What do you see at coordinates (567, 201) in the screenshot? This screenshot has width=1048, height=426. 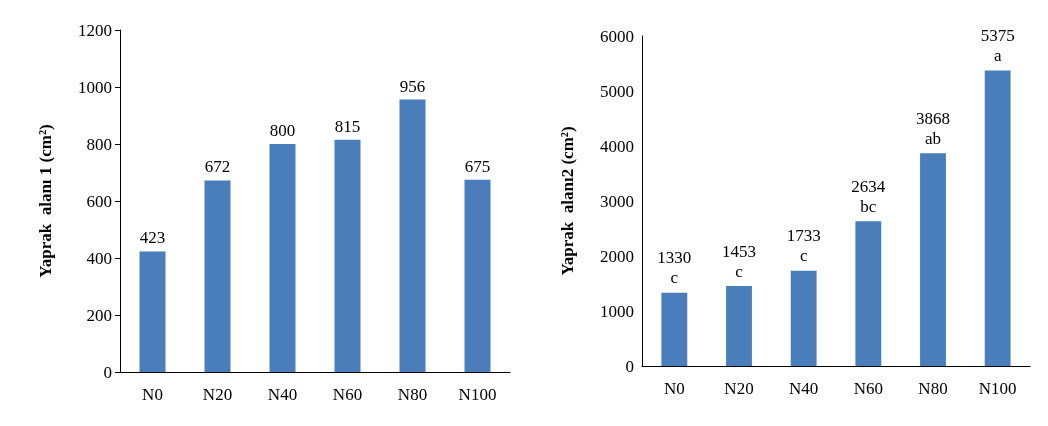 I see `y-axis-title: Yaprak alanı2 (cm²)` at bounding box center [567, 201].